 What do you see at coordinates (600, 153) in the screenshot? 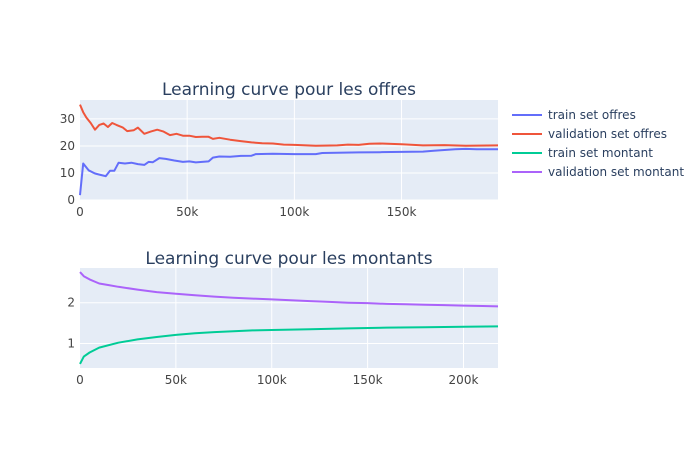
I see `legend-label-2: train set montant` at bounding box center [600, 153].